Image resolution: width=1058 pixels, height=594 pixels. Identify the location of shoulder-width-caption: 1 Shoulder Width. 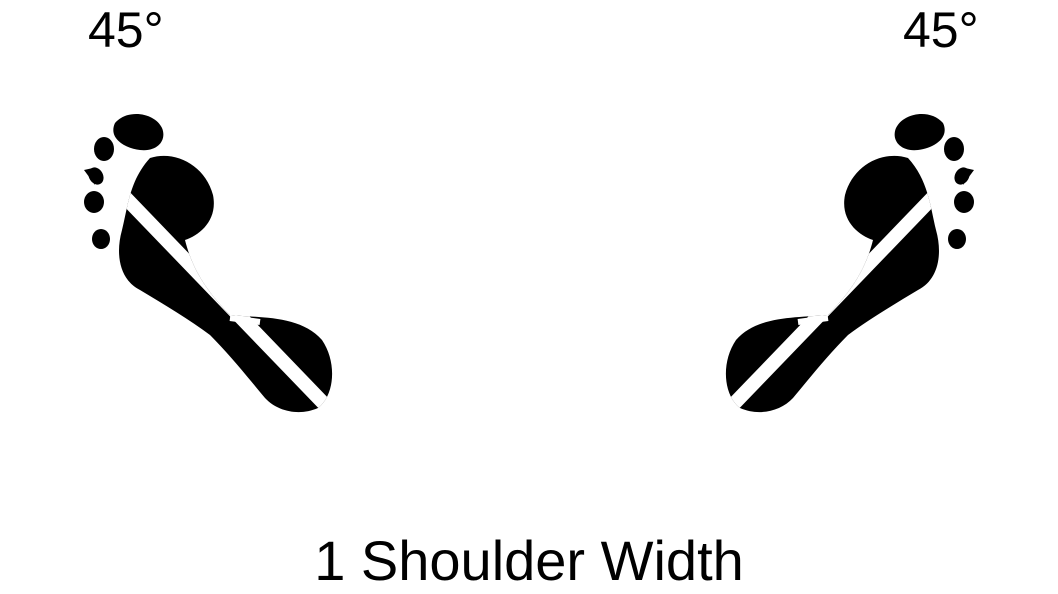
(529, 560).